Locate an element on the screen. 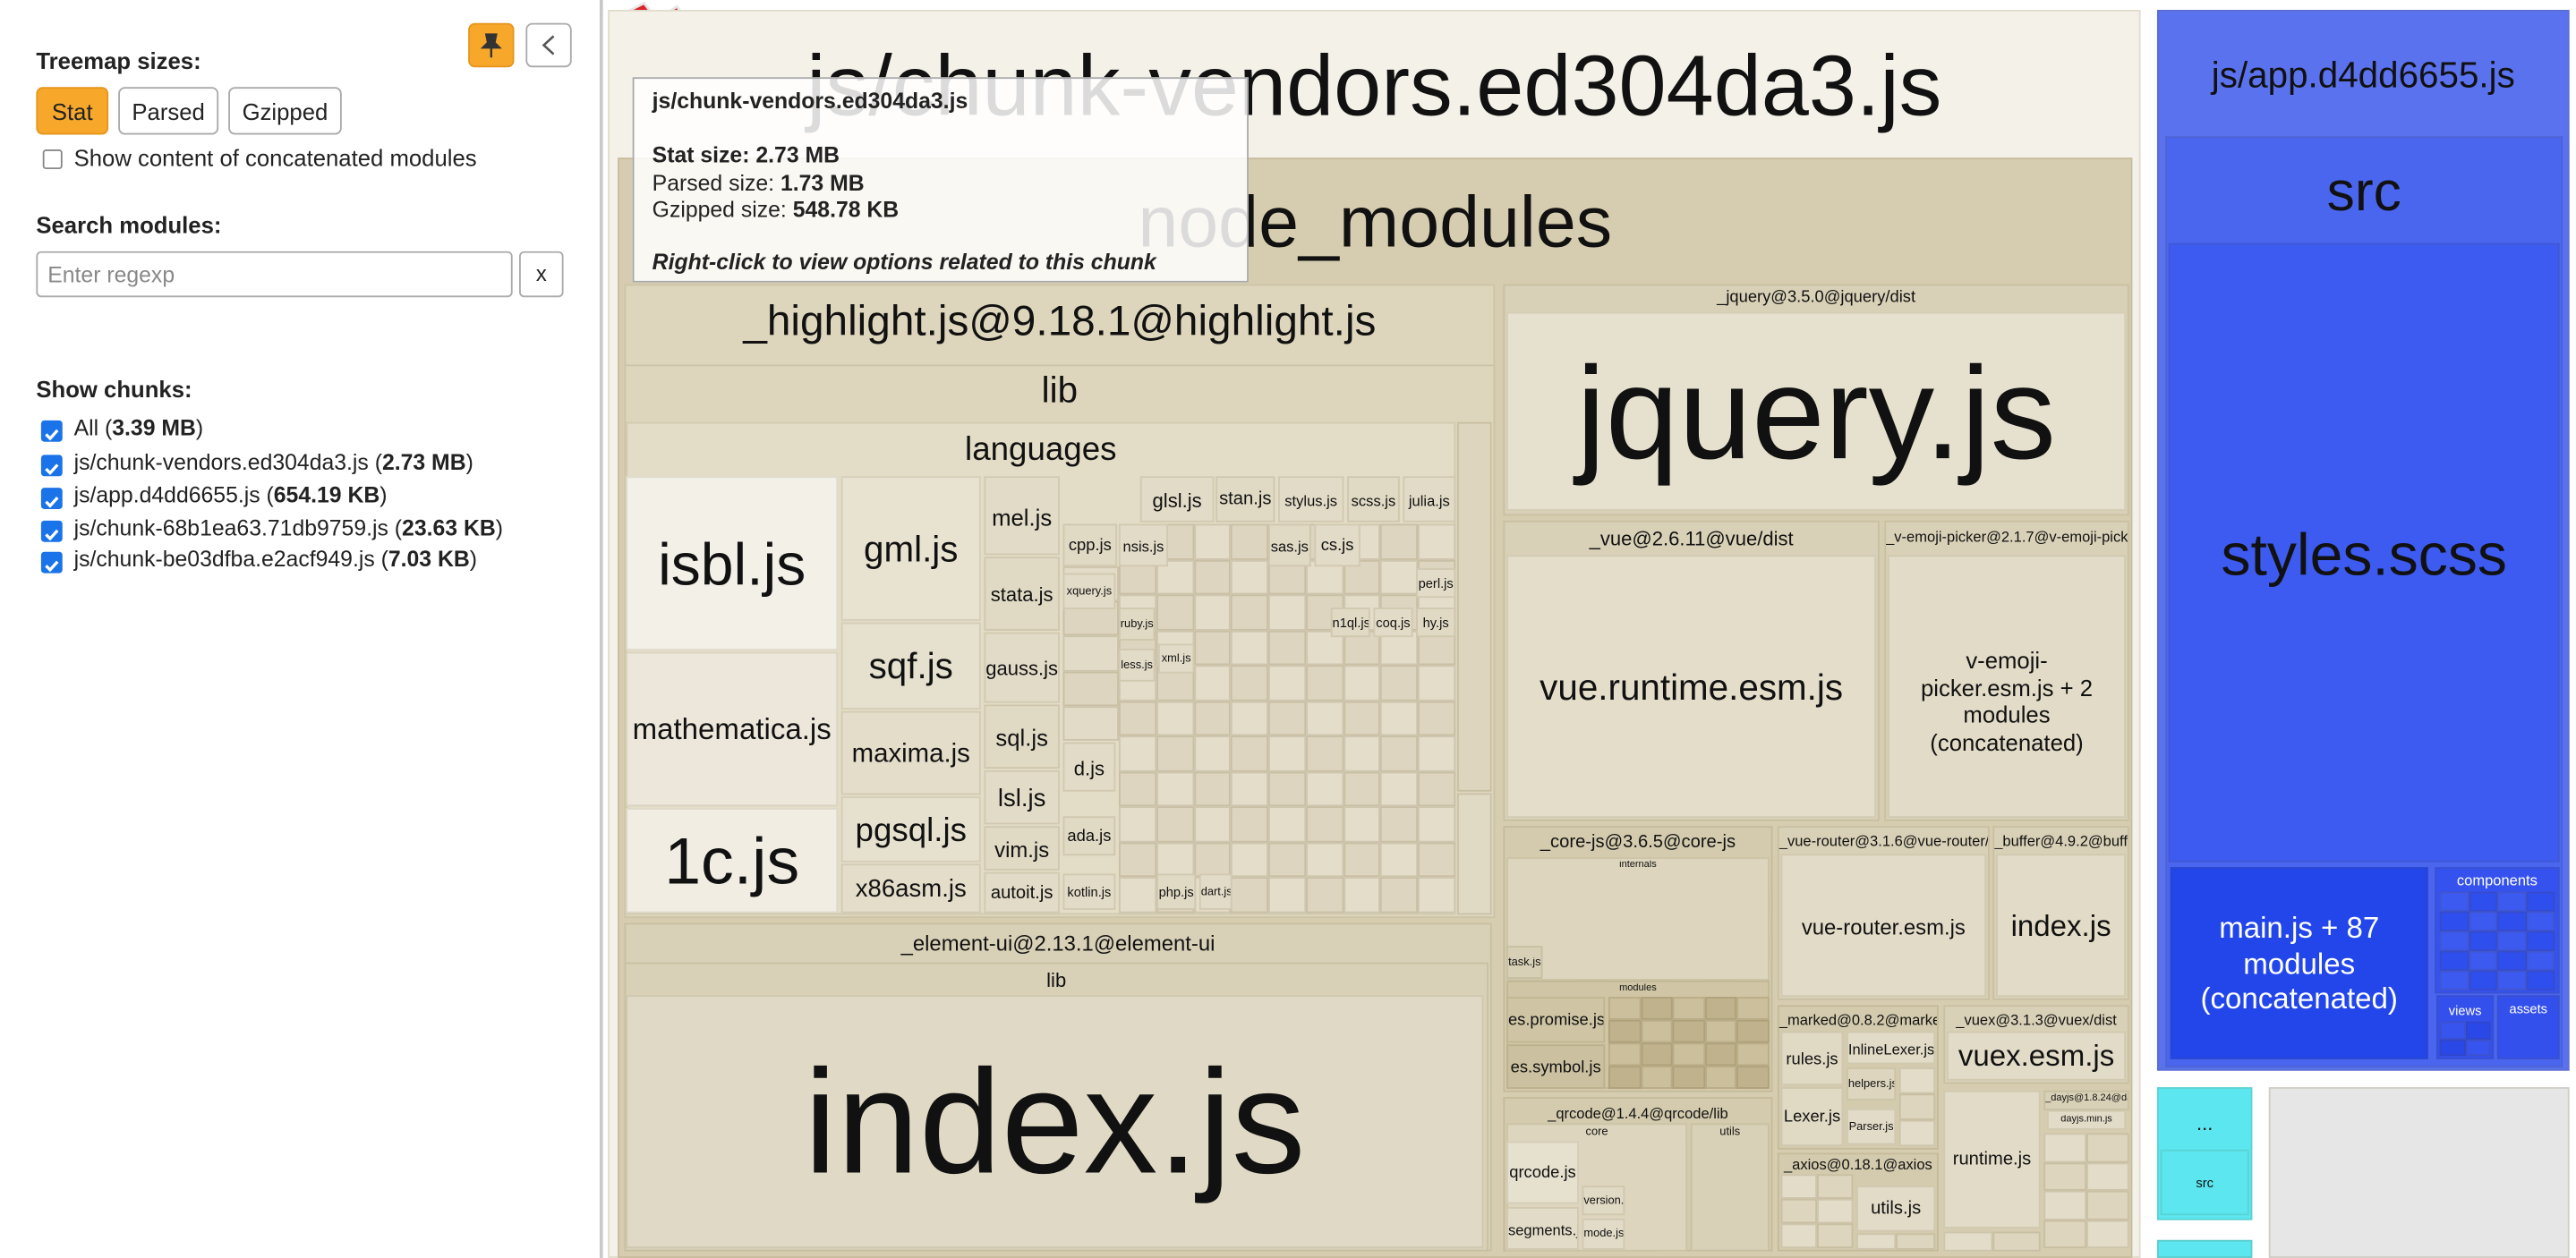 This screenshot has height=1258, width=2576. treemap-node: Parser.js is located at coordinates (1872, 1126).